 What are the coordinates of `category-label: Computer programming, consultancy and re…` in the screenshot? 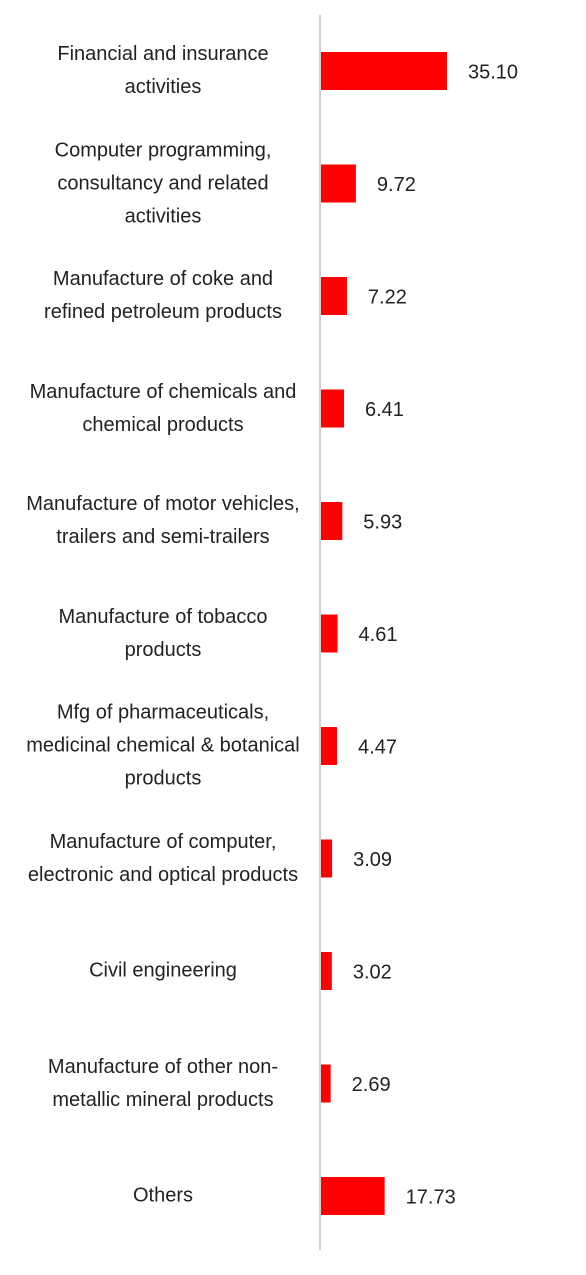 It's located at (163, 183).